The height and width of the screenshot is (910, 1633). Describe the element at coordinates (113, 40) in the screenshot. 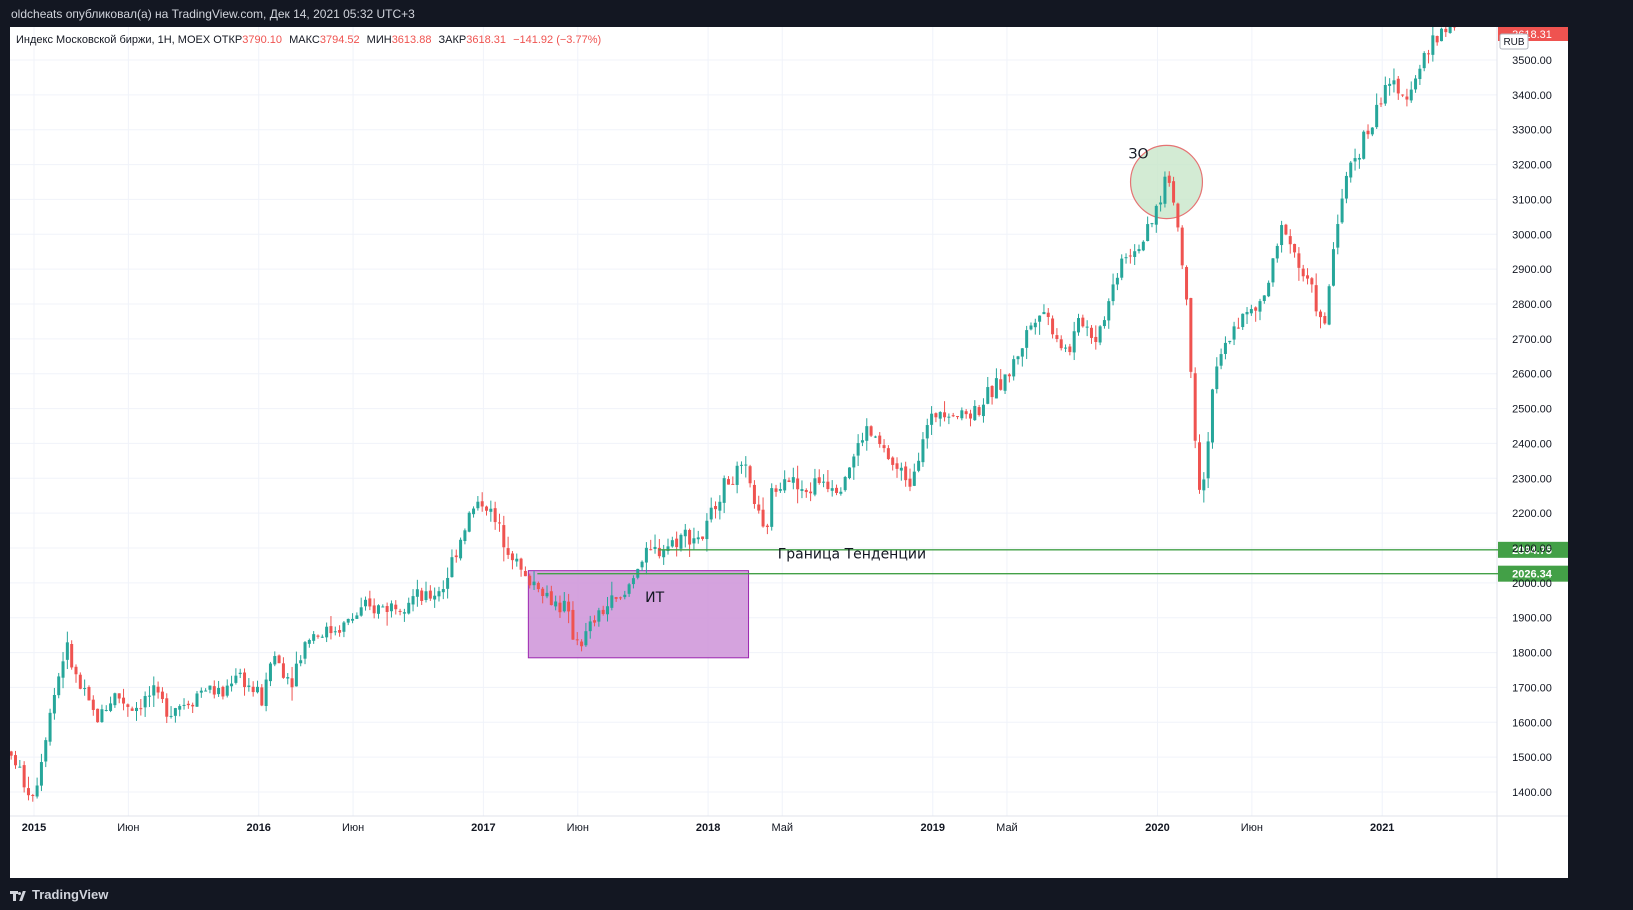

I see `symbol-name: Индекс Московской биржи, 1Н, MOEX` at that location.